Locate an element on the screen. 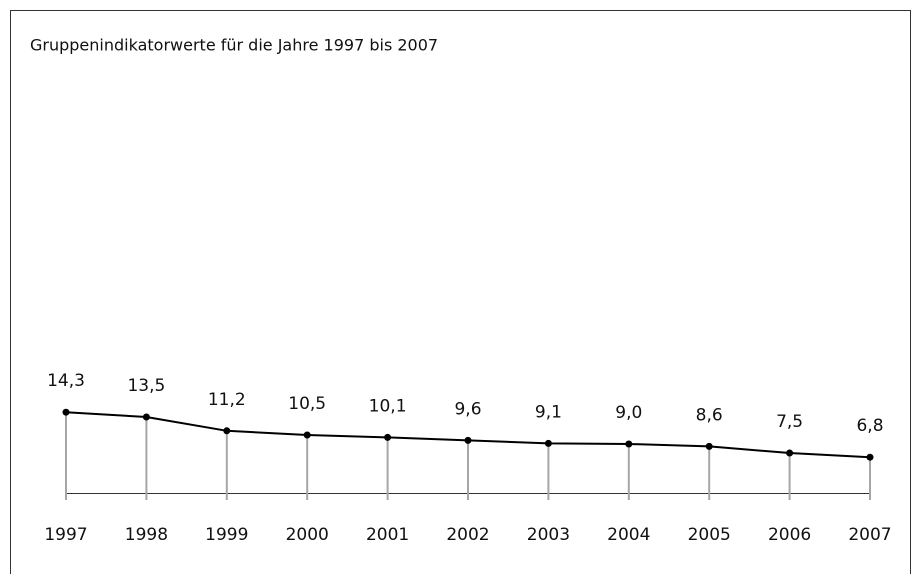 Image resolution: width=912 pixels, height=574 pixels. value-label: 10,5 is located at coordinates (307, 404).